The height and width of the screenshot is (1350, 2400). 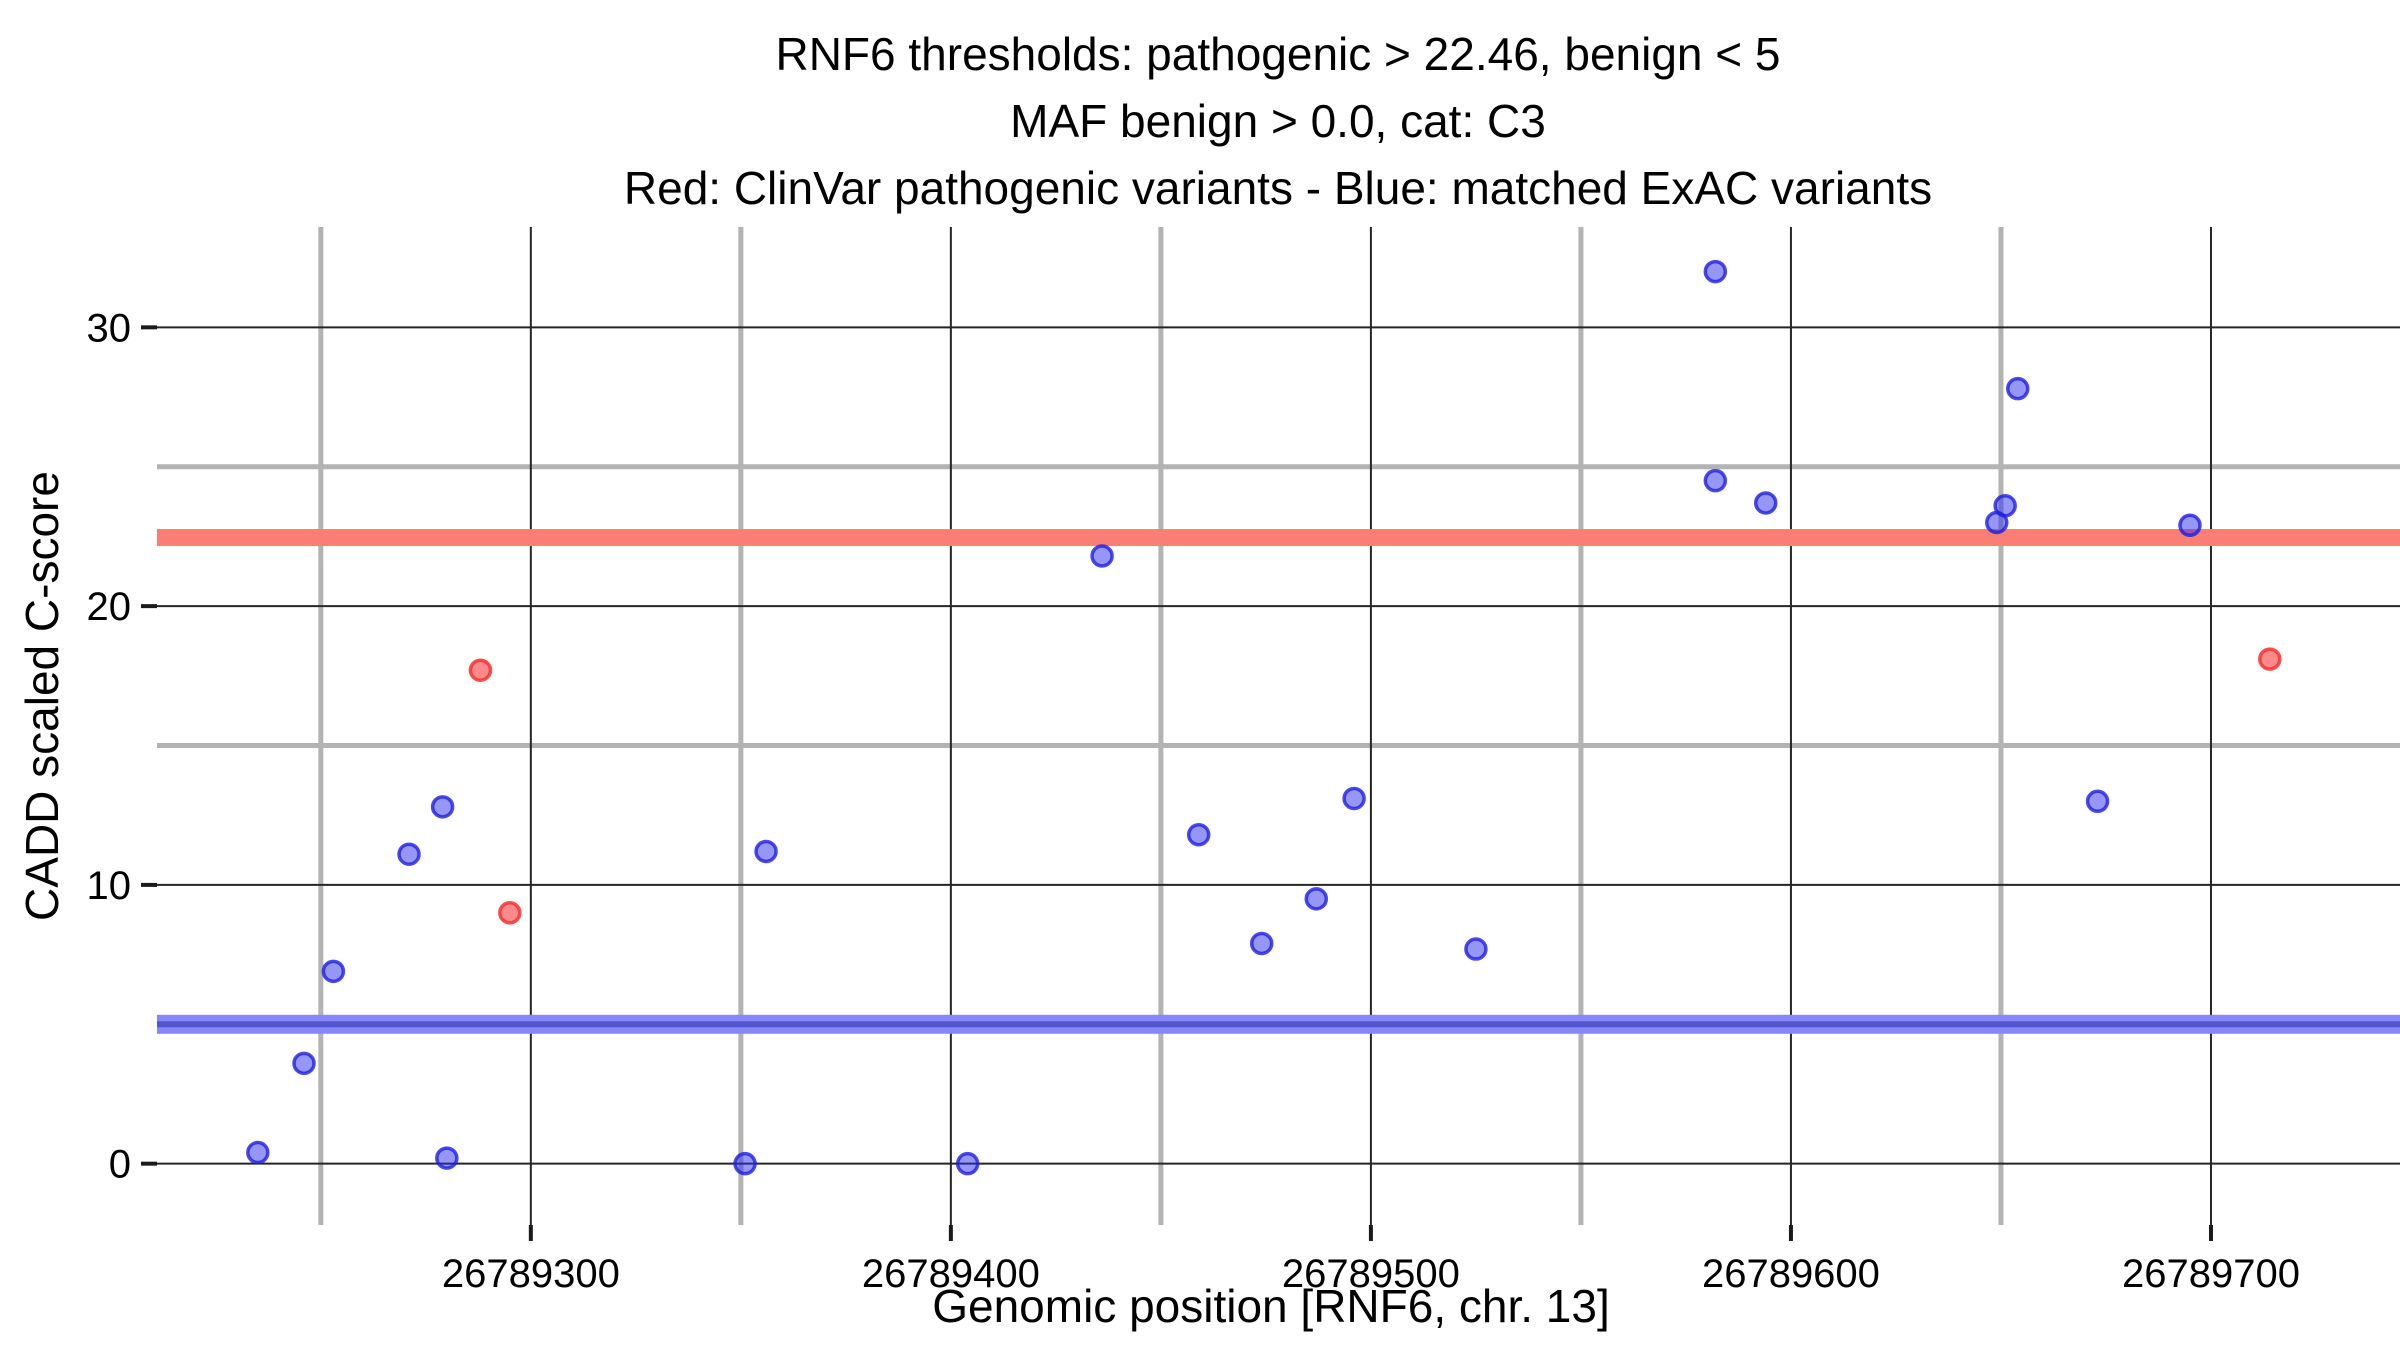 I want to click on y-tick-label: 0, so click(x=120, y=1165).